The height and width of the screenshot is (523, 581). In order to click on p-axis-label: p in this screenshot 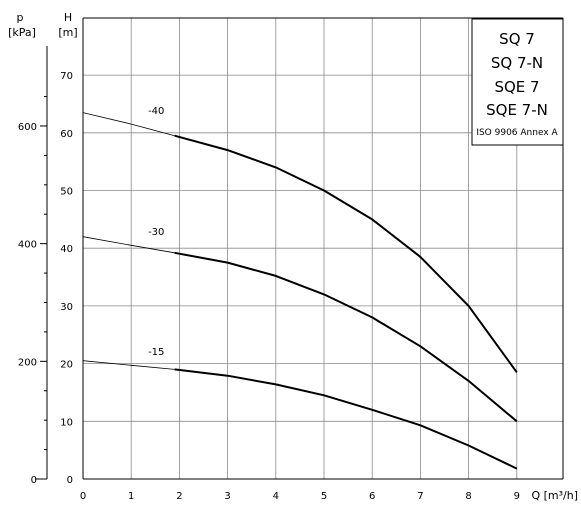, I will do `click(20, 17)`.